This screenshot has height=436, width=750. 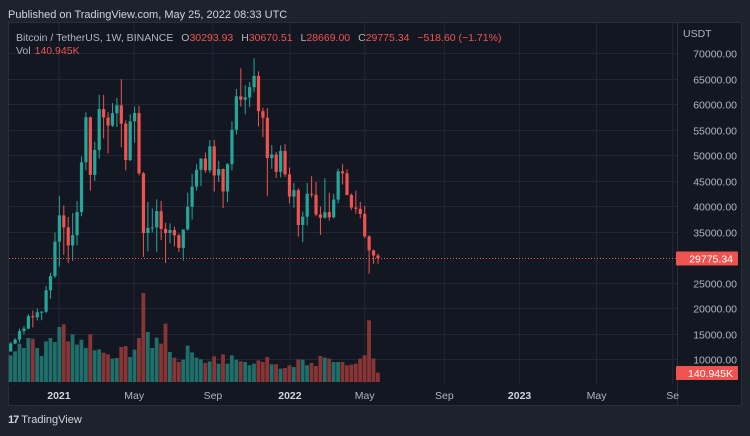 What do you see at coordinates (45, 420) in the screenshot?
I see `tradingview-logo: 17 TradingView` at bounding box center [45, 420].